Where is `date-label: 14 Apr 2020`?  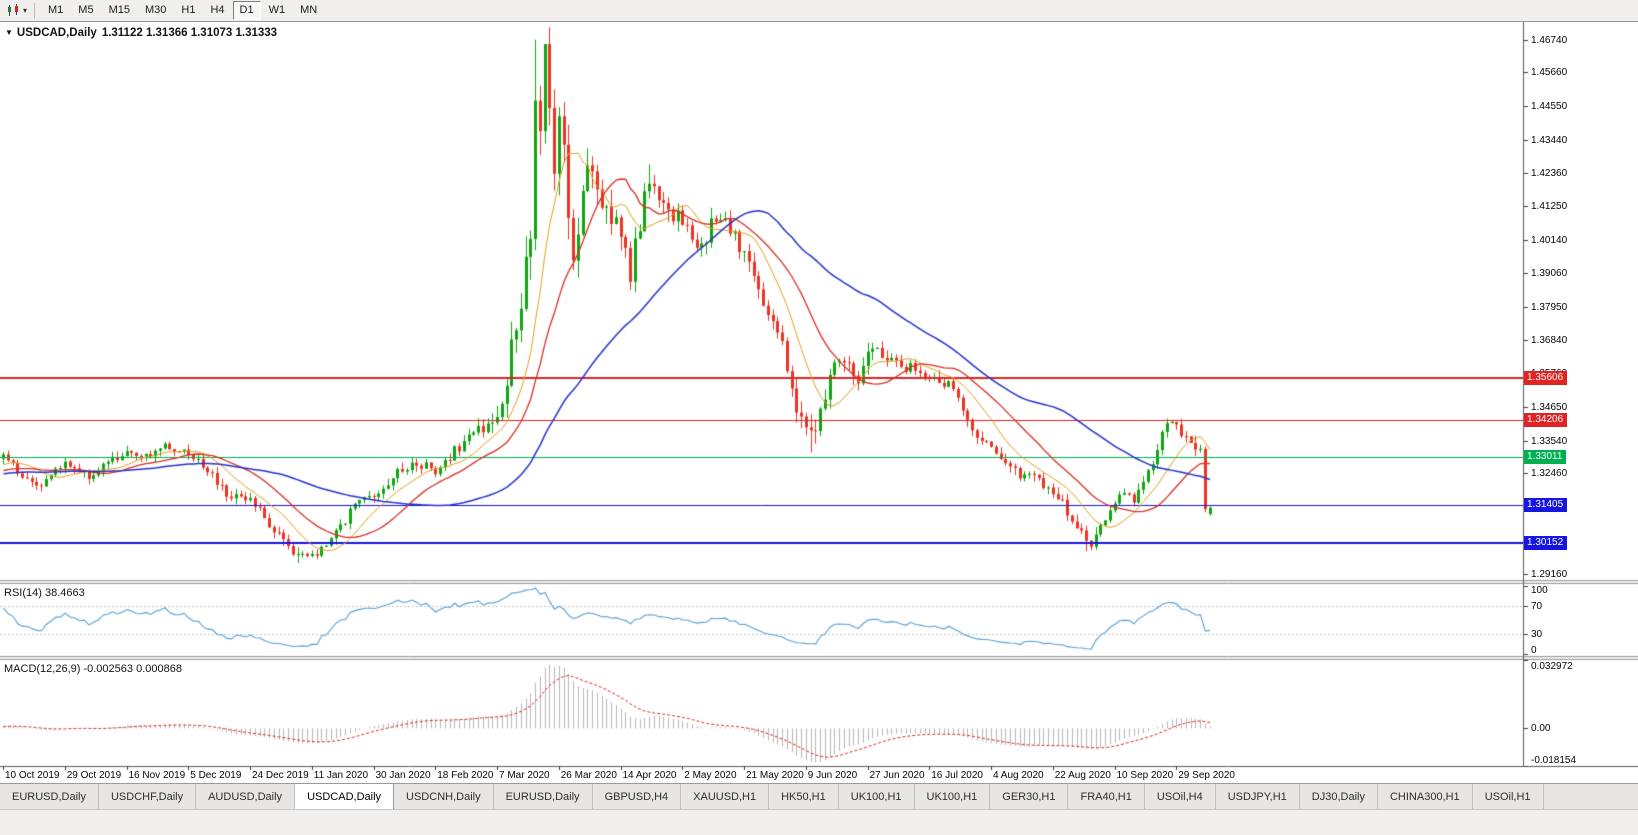 date-label: 14 Apr 2020 is located at coordinates (649, 775).